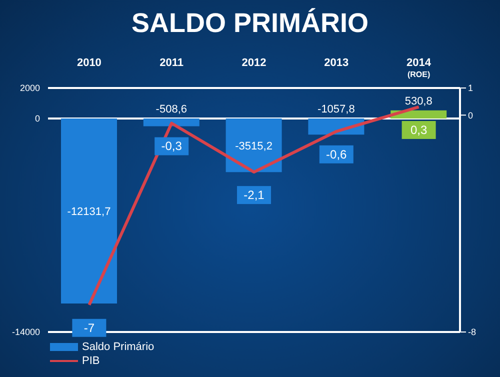 The width and height of the screenshot is (500, 377). I want to click on legend-label: PIB, so click(91, 361).